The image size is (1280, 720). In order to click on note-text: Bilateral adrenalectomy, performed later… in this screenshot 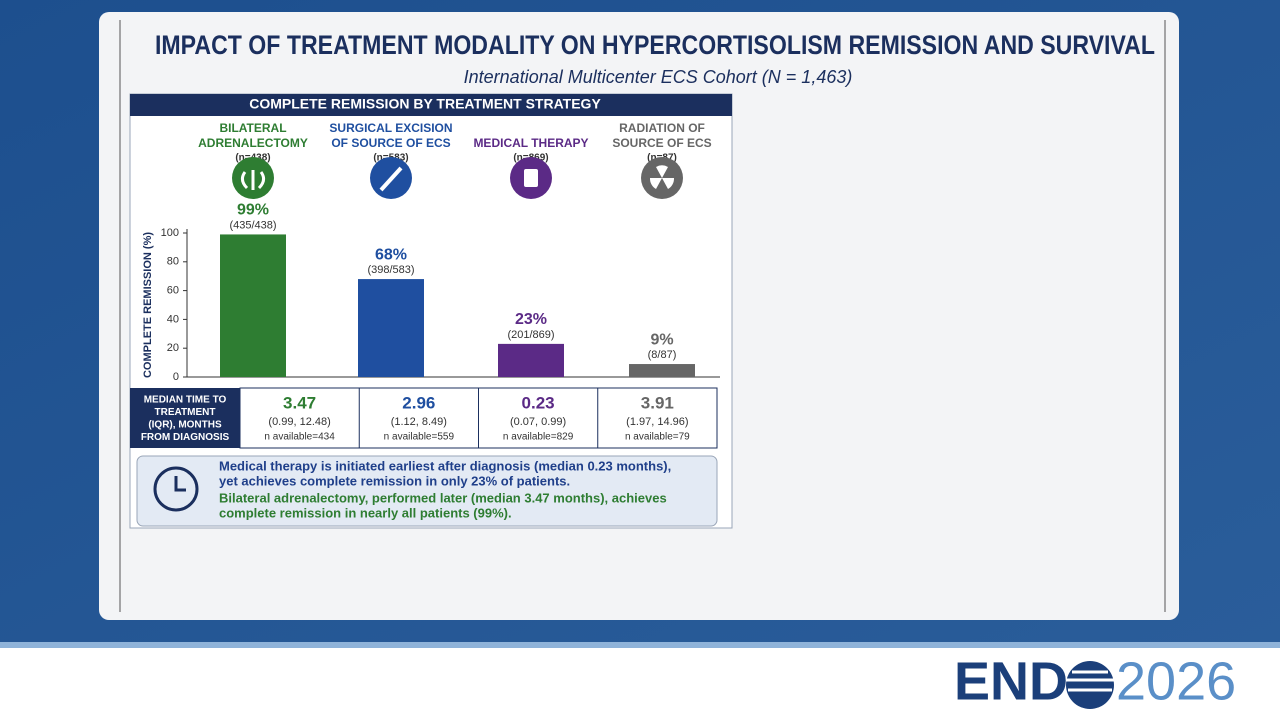, I will do `click(443, 497)`.